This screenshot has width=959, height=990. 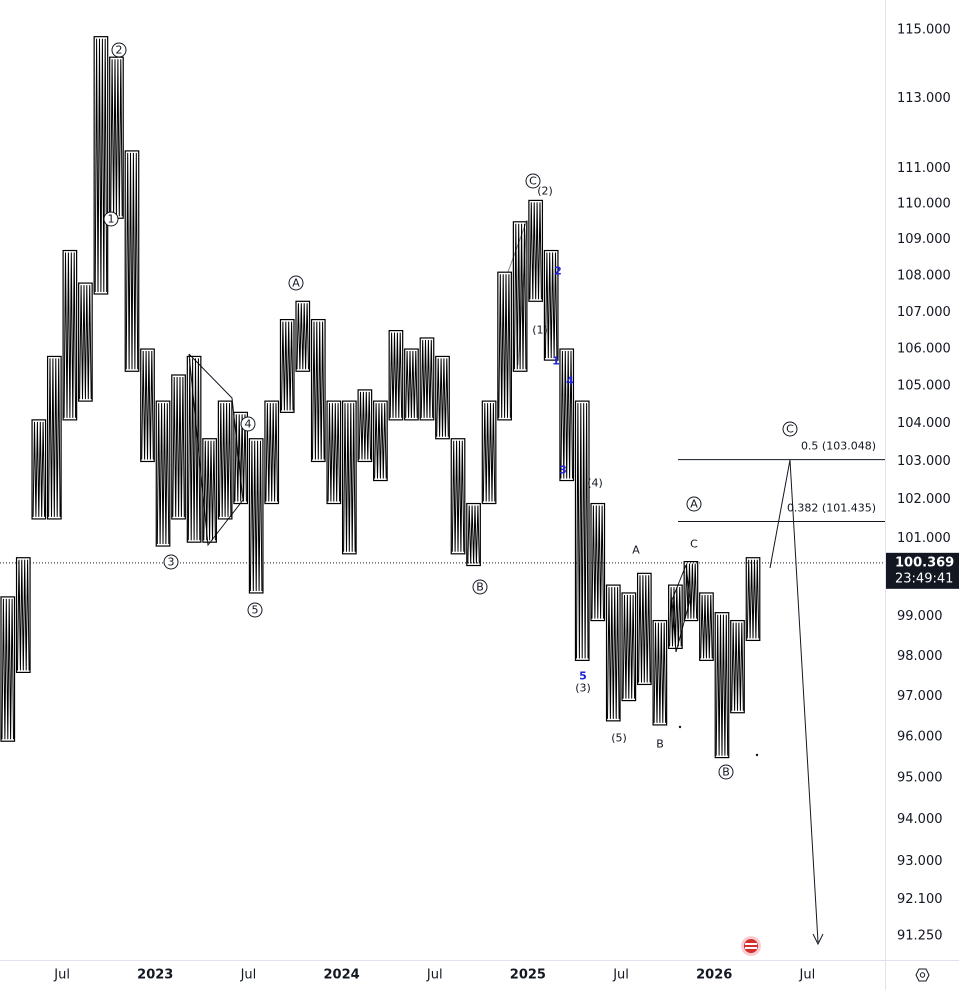 I want to click on y-tick-label: 99.000, so click(x=920, y=616).